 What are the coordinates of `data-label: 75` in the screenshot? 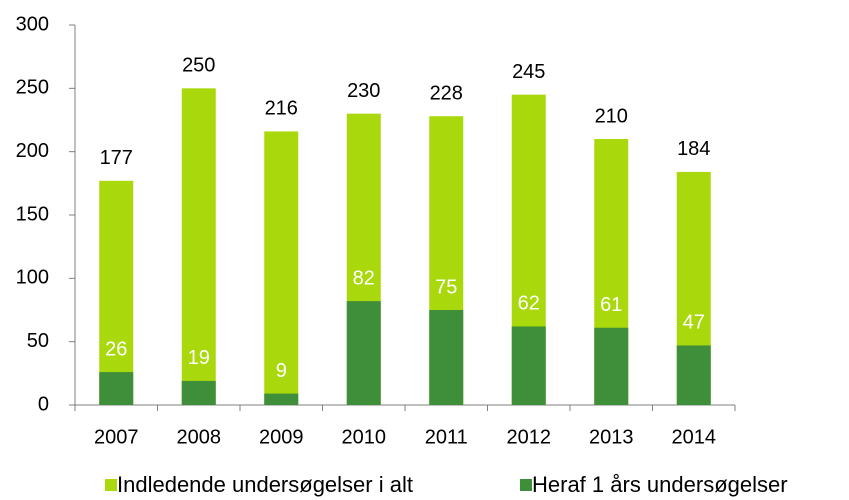 It's located at (446, 287).